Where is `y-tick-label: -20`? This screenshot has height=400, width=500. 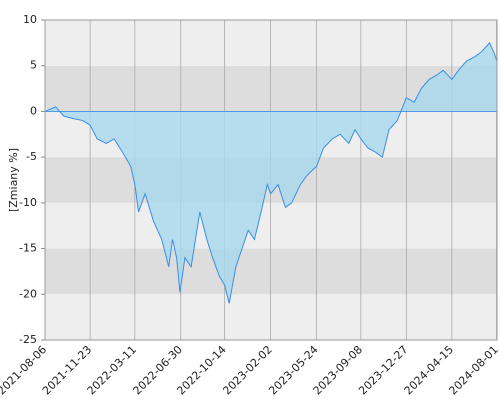 y-tick-label: -20 is located at coordinates (28, 293).